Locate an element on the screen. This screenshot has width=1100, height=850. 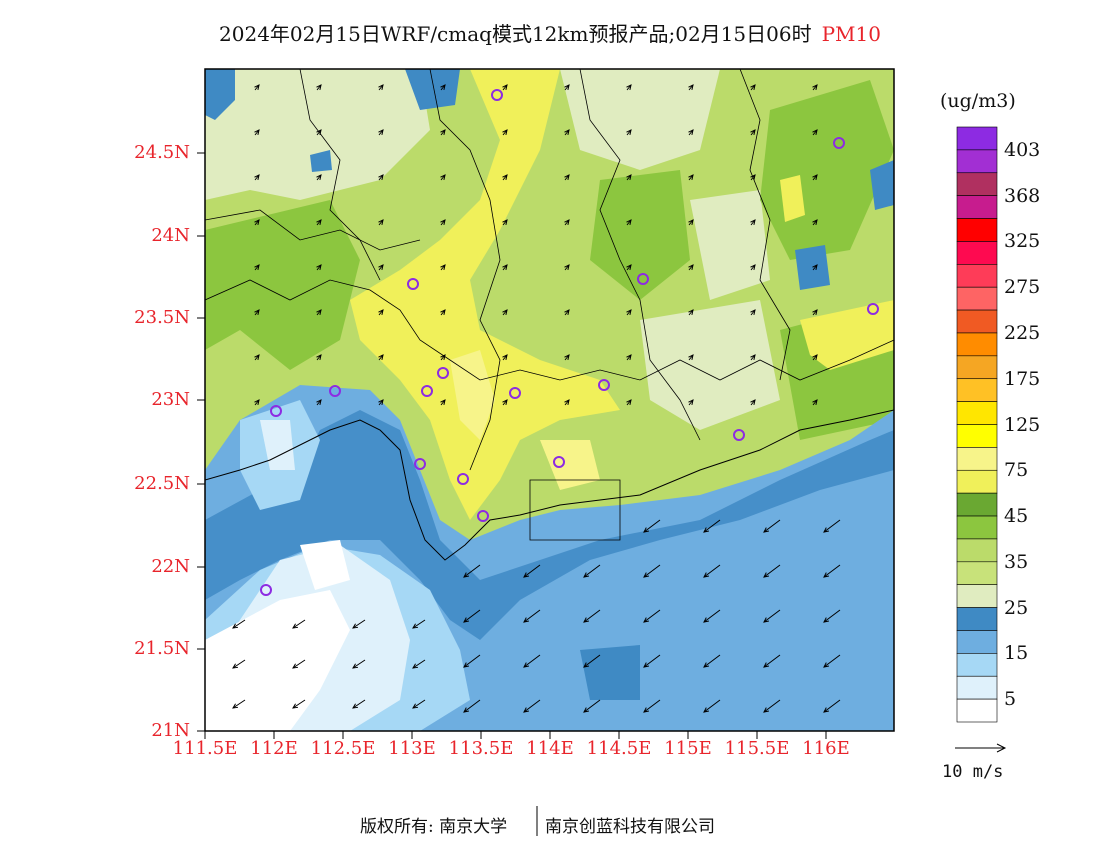
colorbar-level-label: 5 is located at coordinates (1010, 699).